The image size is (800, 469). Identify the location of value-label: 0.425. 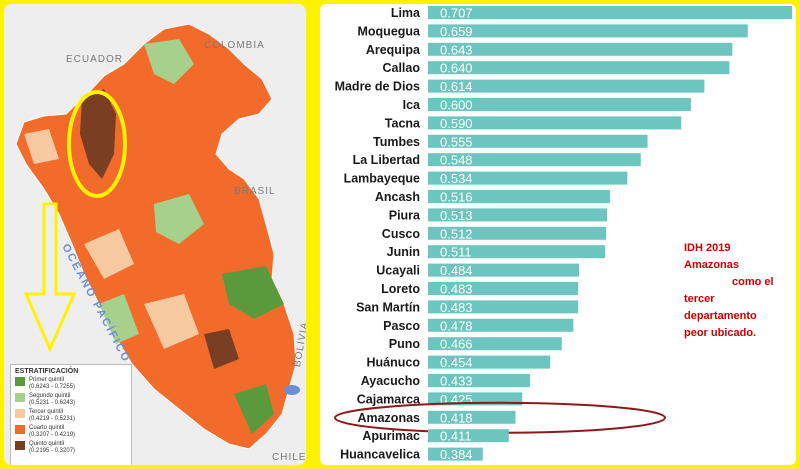
(456, 399).